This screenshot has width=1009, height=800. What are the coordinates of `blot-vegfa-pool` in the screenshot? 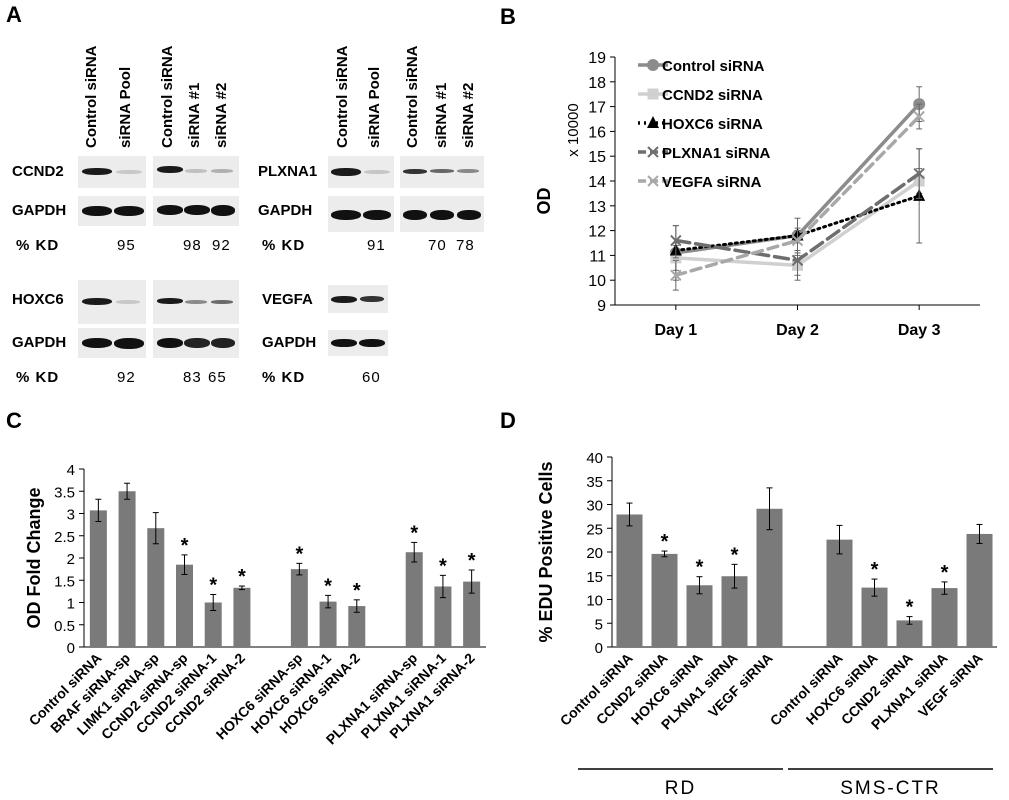 It's located at (358, 299).